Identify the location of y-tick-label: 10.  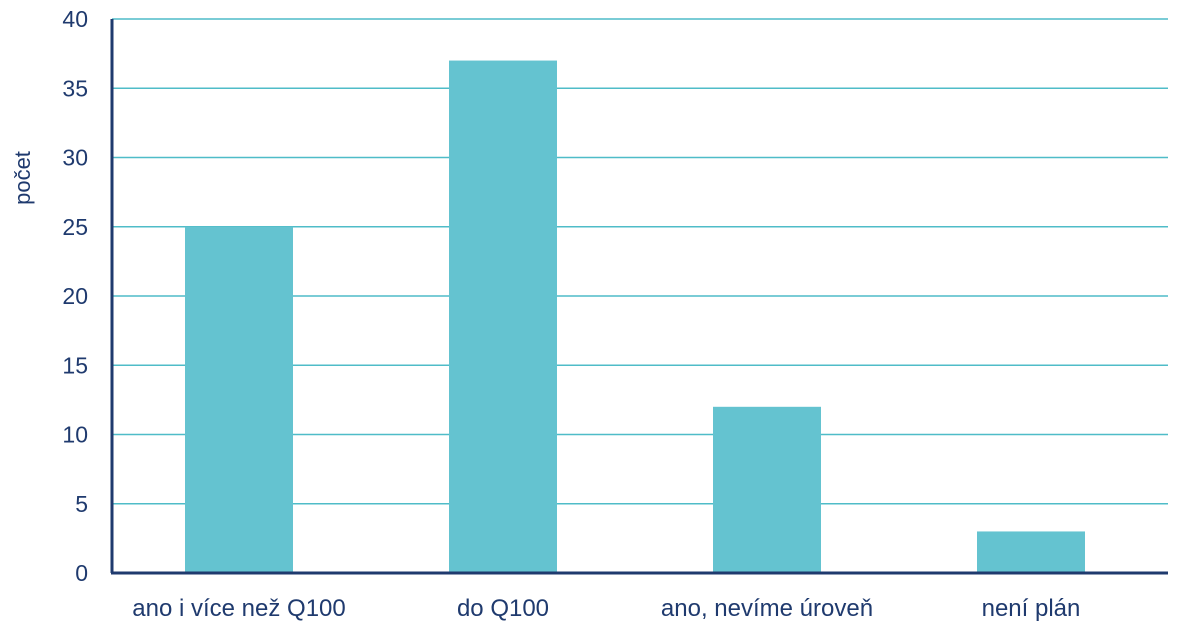
(75, 435).